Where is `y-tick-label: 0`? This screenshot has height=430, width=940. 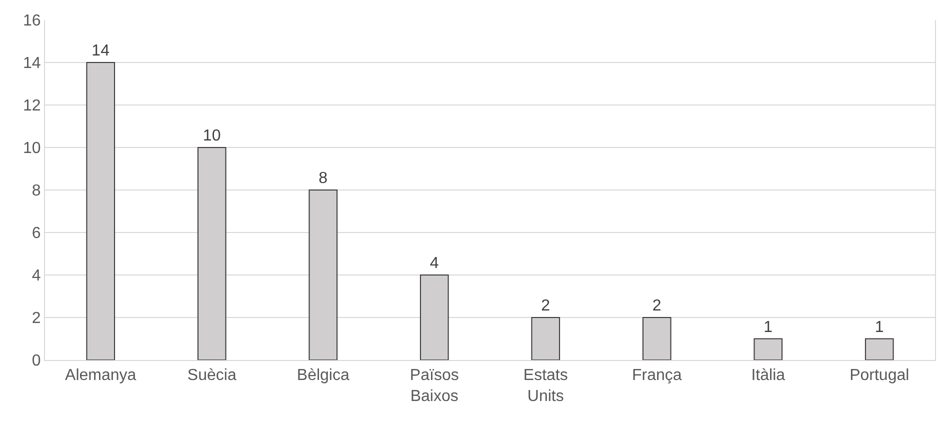 y-tick-label: 0 is located at coordinates (36, 361).